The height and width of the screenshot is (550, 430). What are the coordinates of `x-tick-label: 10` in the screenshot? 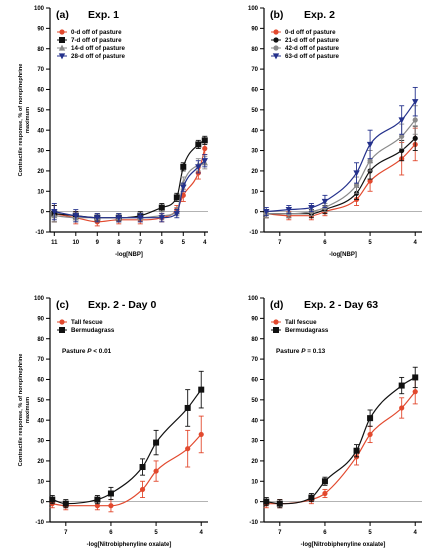 It's located at (75, 243).